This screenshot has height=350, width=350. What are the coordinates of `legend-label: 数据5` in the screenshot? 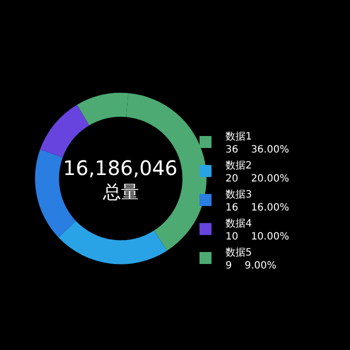 It's located at (239, 252).